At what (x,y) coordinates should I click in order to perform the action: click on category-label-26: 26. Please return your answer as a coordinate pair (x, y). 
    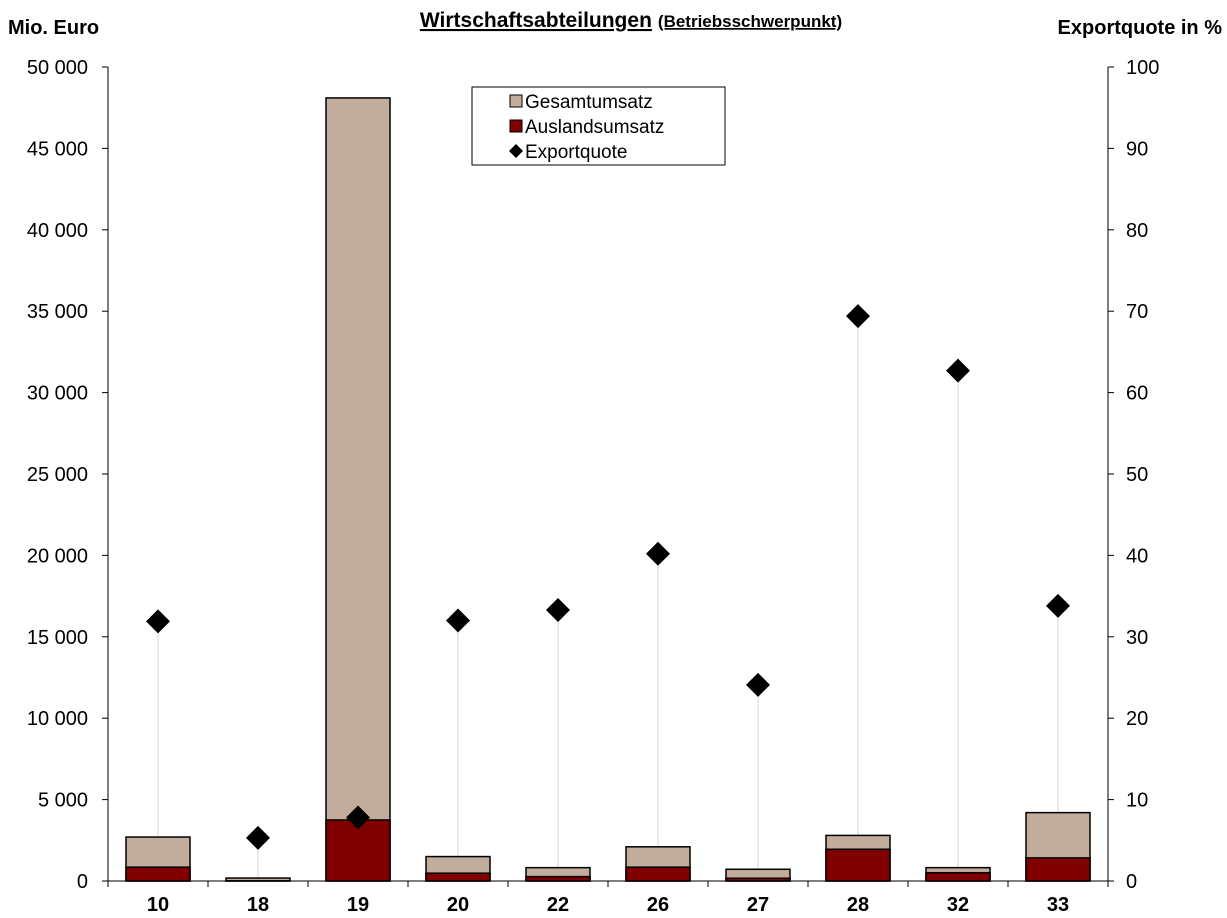
    Looking at the image, I should click on (658, 905).